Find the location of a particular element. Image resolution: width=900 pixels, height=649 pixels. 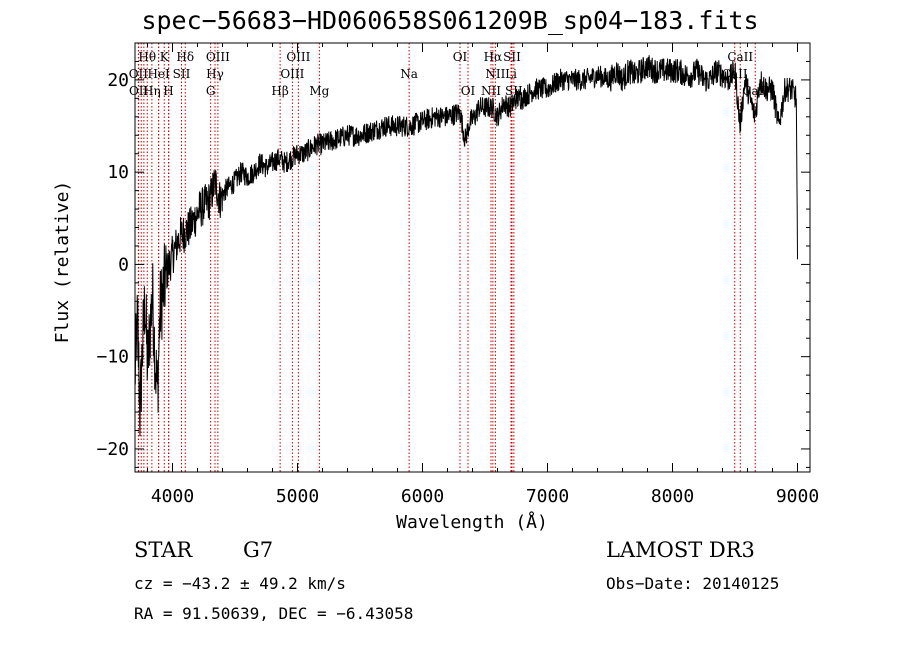

y-tick-label: −20 is located at coordinates (112, 449).